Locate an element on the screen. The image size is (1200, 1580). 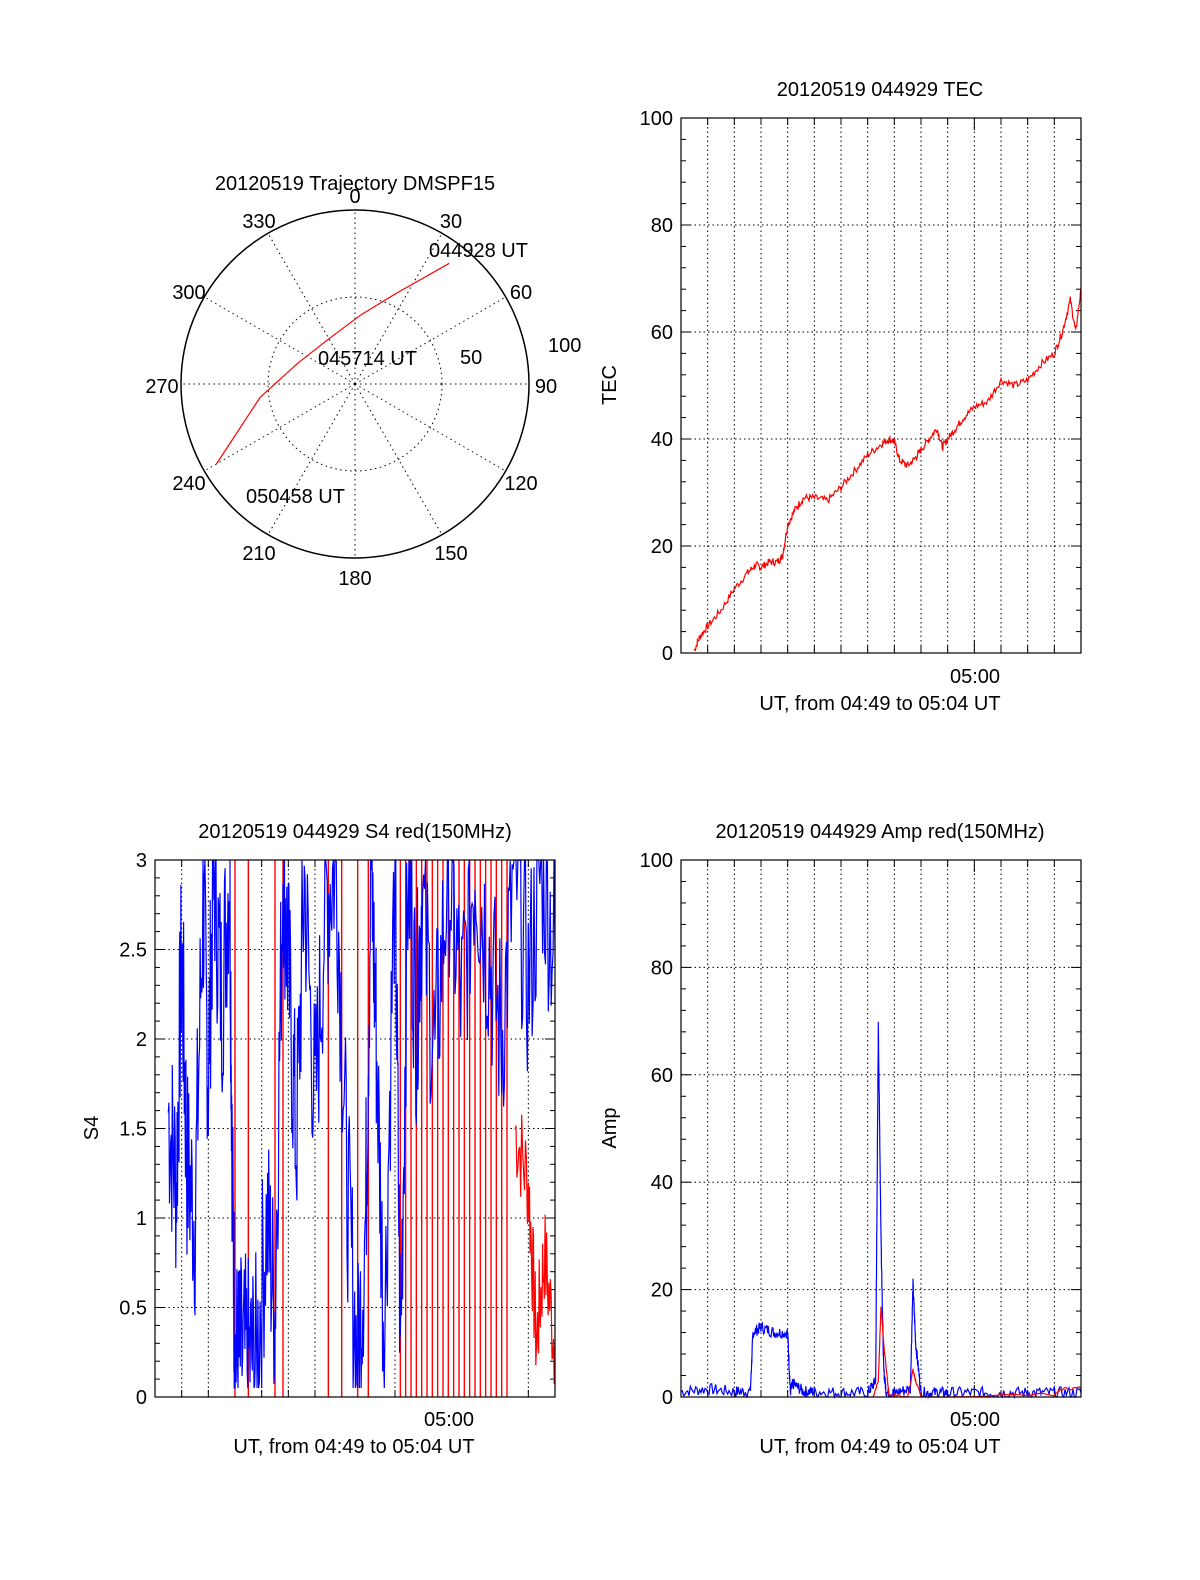
amp-blue-series-line is located at coordinates (881, 1210).